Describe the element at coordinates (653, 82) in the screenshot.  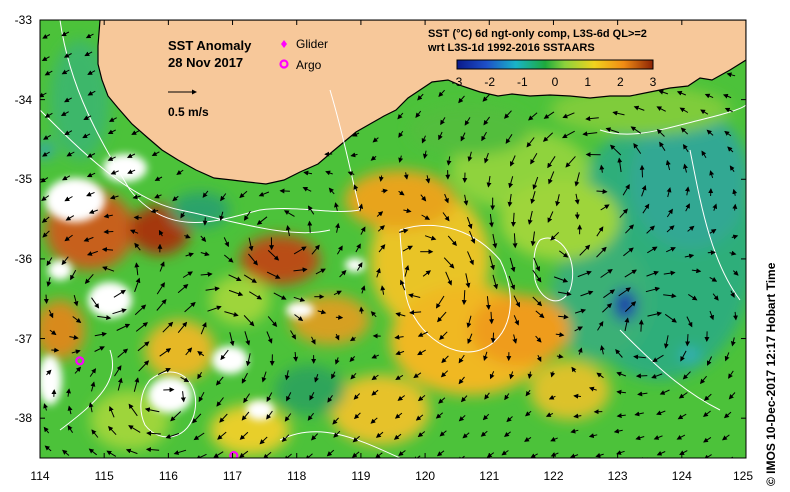
I see `colorbar-tick-label: 3` at that location.